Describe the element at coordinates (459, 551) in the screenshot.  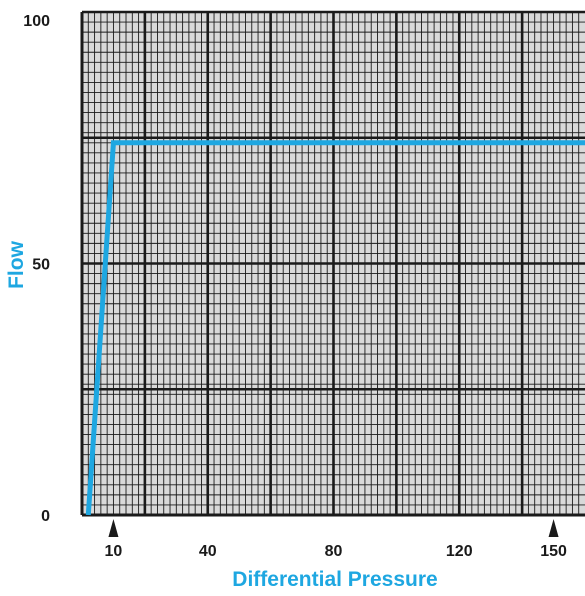
I see `x-tick-label: 120` at that location.